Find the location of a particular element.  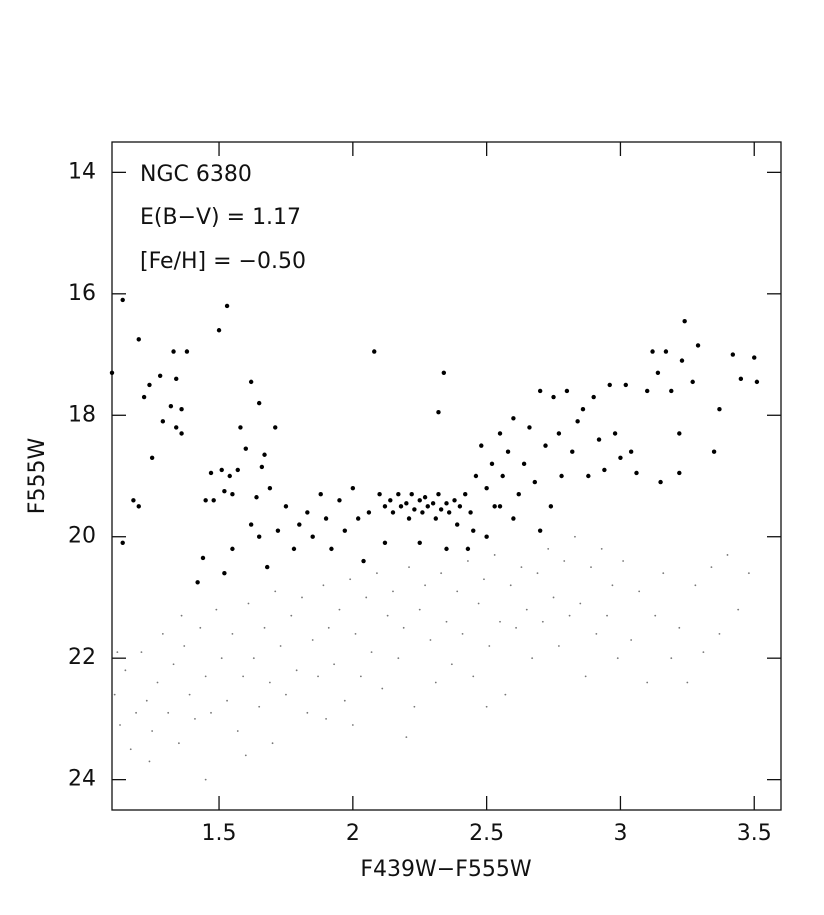

y-tick-label: 22 is located at coordinates (82, 657).